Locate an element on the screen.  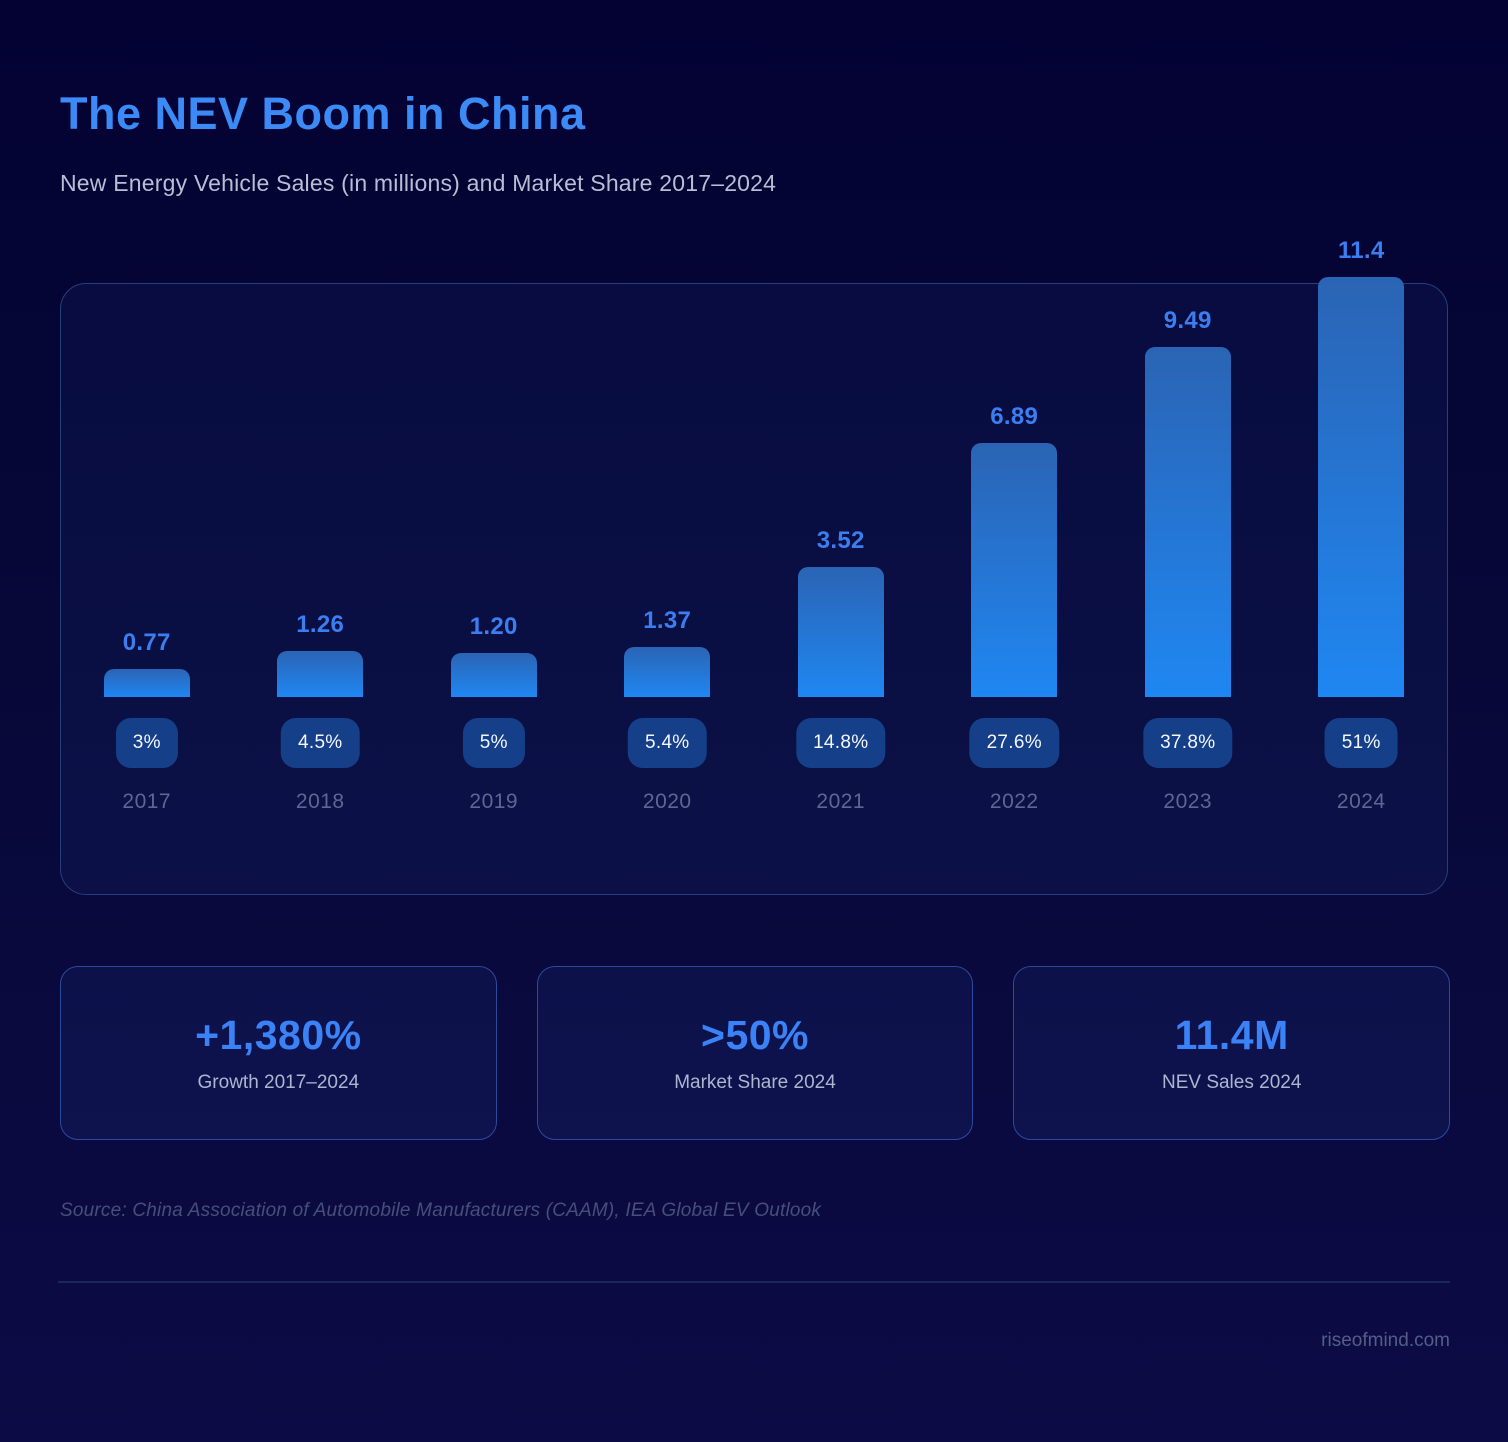
chart-column-2022: 6.89 27.6% 2022 is located at coordinates (1015, 533).